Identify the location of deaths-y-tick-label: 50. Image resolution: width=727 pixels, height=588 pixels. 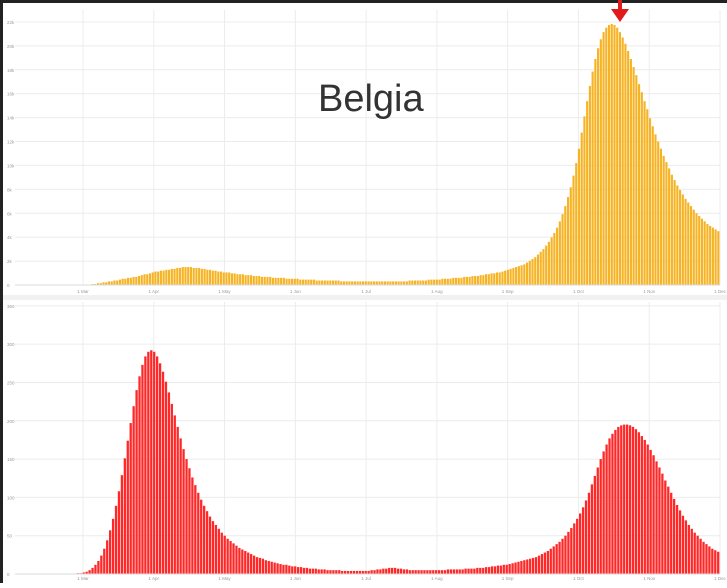
(10, 536).